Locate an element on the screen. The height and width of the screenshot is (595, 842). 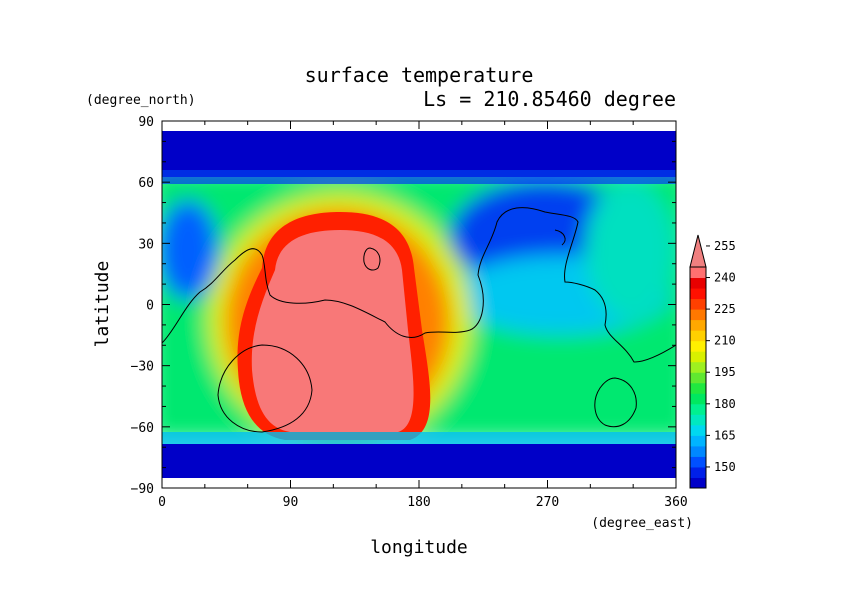
colorbar-tick-label: 180 is located at coordinates (725, 404).